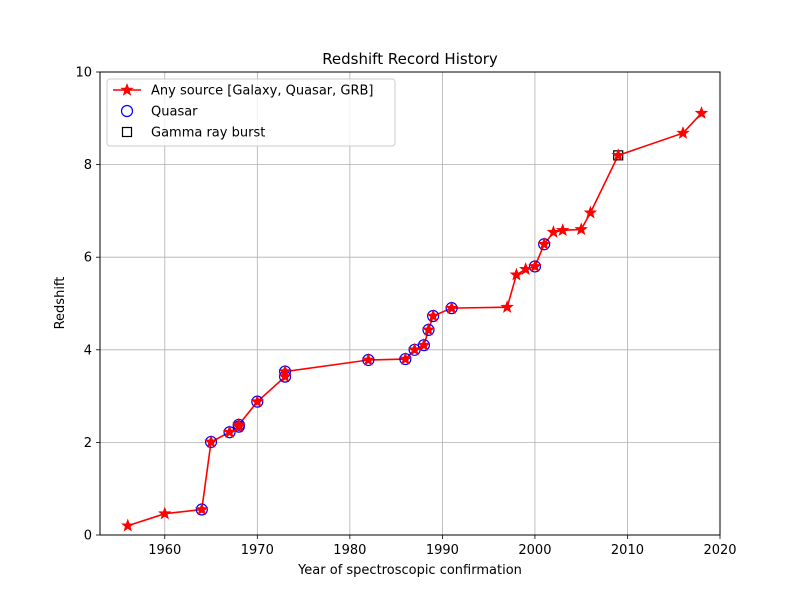 The image size is (800, 600). Describe the element at coordinates (257, 550) in the screenshot. I see `x-tick-label: 1970` at that location.